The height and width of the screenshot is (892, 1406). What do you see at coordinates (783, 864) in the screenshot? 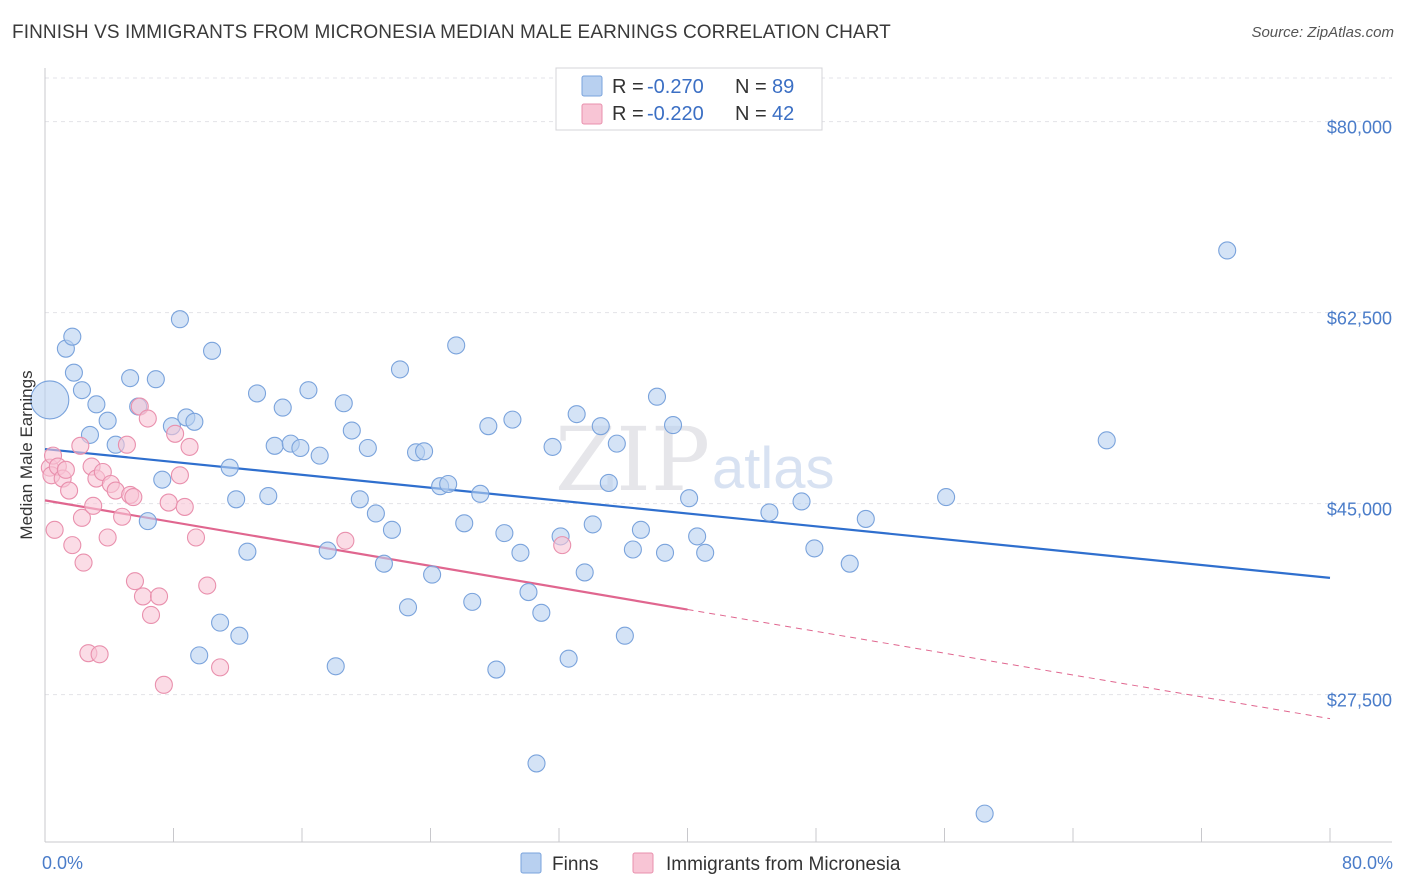
I see `legend-micronesia-label: Immigrants from Micronesia` at bounding box center [783, 864].